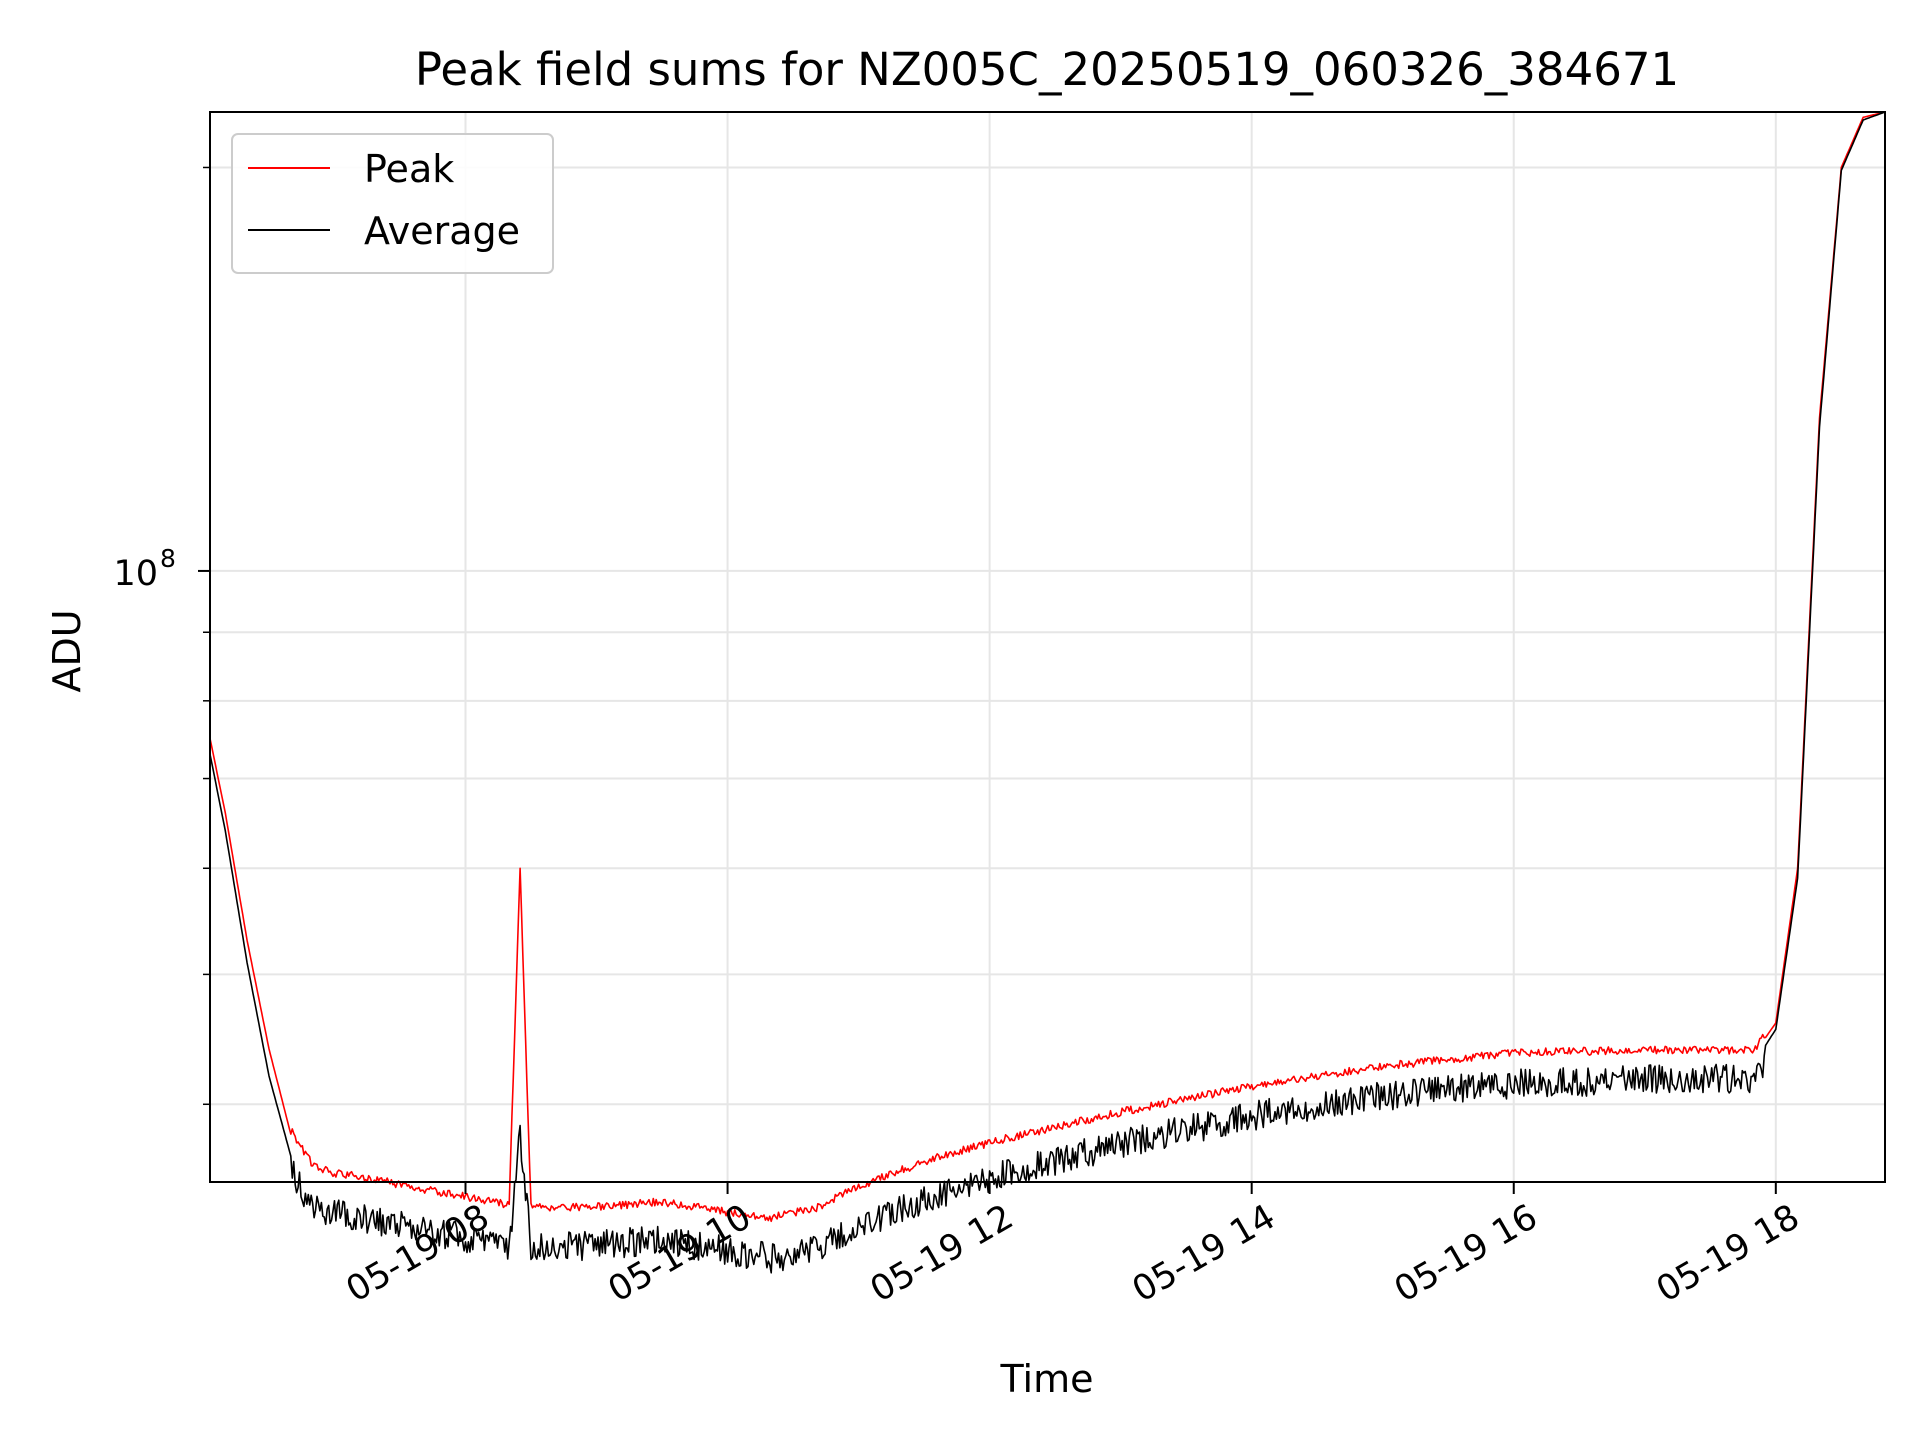 The image size is (1920, 1440). Describe the element at coordinates (161, 636) in the screenshot. I see `y-axis-ticks: 10 8` at that location.